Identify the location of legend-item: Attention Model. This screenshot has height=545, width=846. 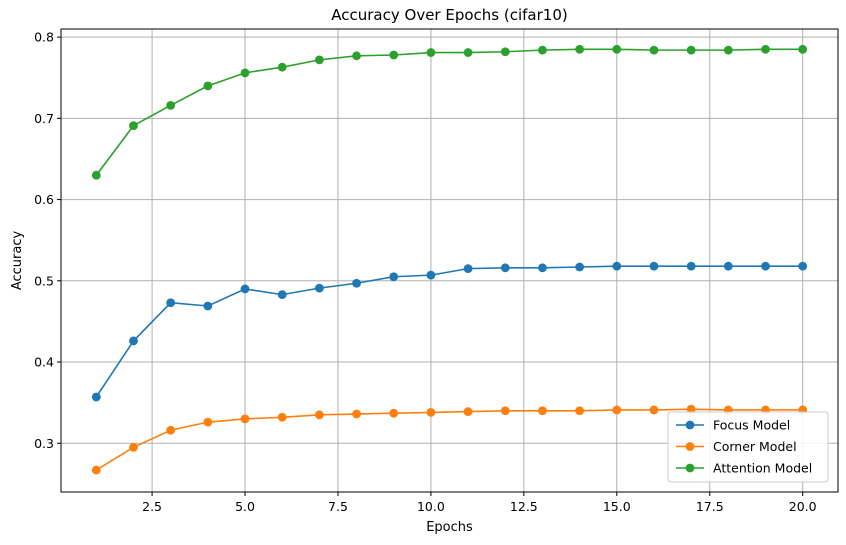
(744, 468).